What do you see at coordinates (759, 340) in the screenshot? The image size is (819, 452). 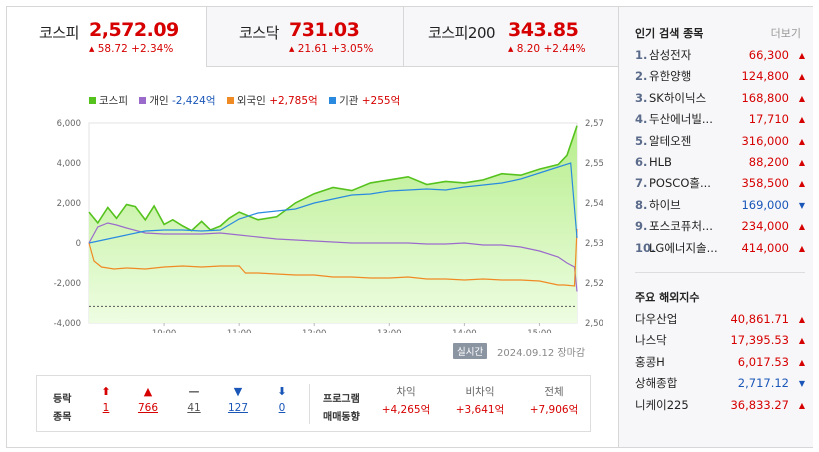 I see `index-value: 17,395.53` at bounding box center [759, 340].